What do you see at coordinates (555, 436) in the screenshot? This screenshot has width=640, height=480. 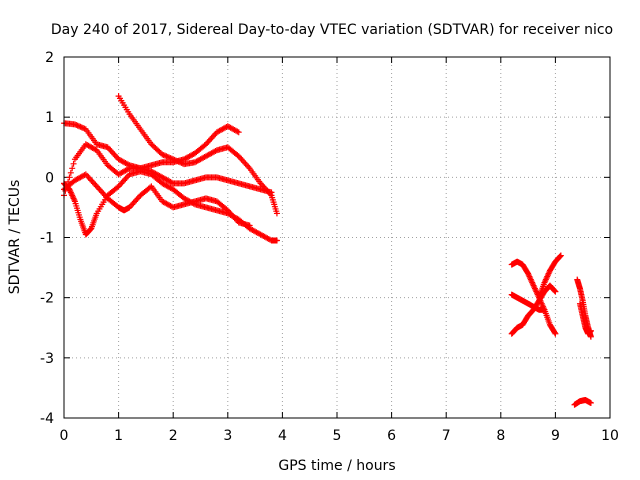 I see `x-tick-label: 9` at bounding box center [555, 436].